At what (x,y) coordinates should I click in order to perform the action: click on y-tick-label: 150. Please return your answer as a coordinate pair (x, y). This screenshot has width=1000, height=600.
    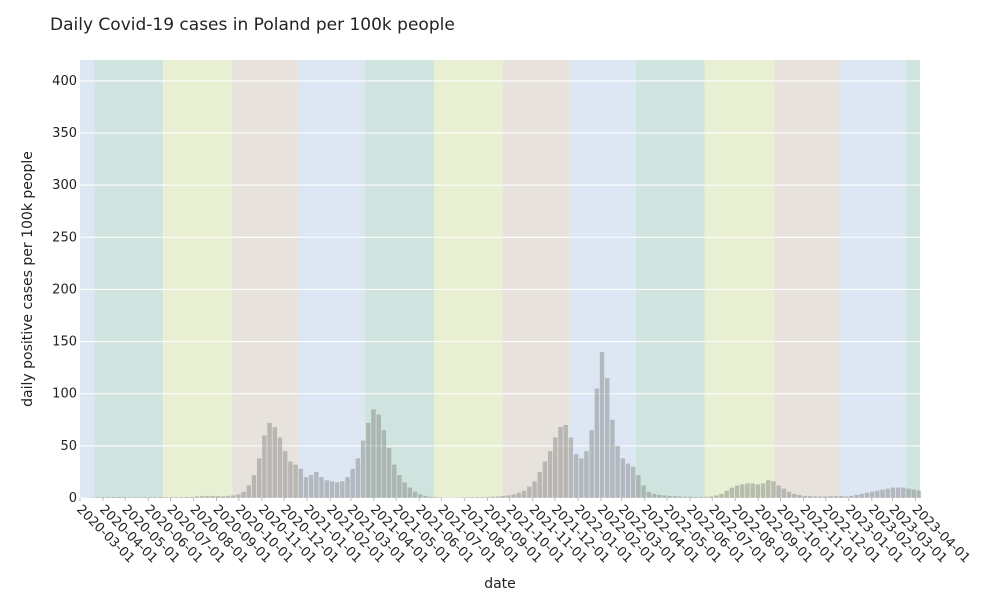
    Looking at the image, I should click on (64, 342).